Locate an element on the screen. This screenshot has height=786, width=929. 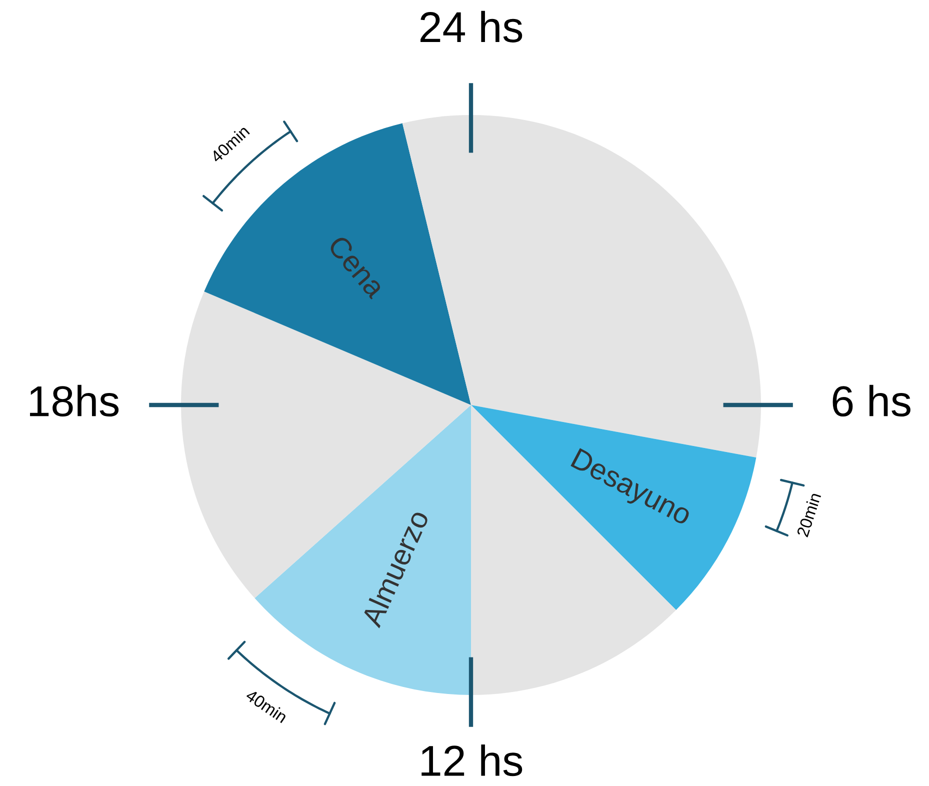
text: 12 hs is located at coordinates (472, 760).